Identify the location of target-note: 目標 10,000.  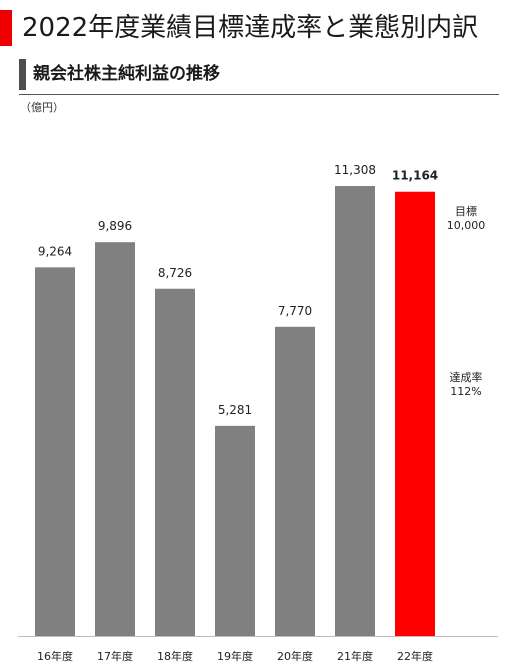
(466, 219).